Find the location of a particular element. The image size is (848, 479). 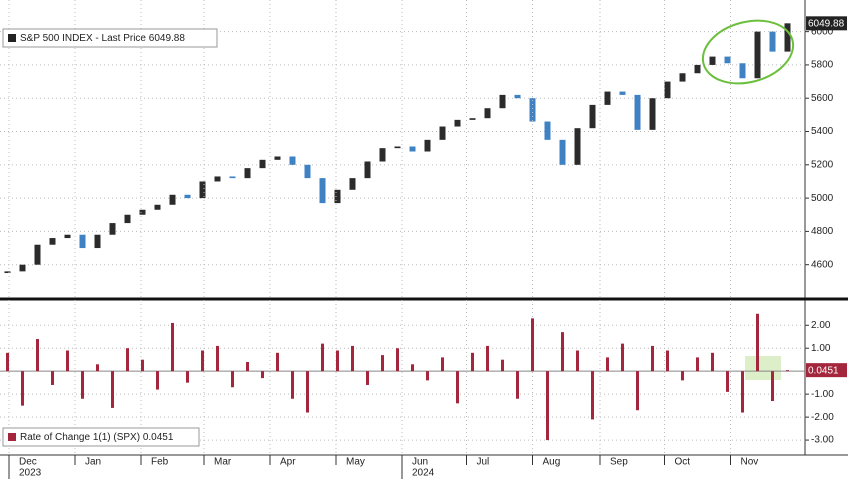

x-tick-label: Feb is located at coordinates (160, 462).